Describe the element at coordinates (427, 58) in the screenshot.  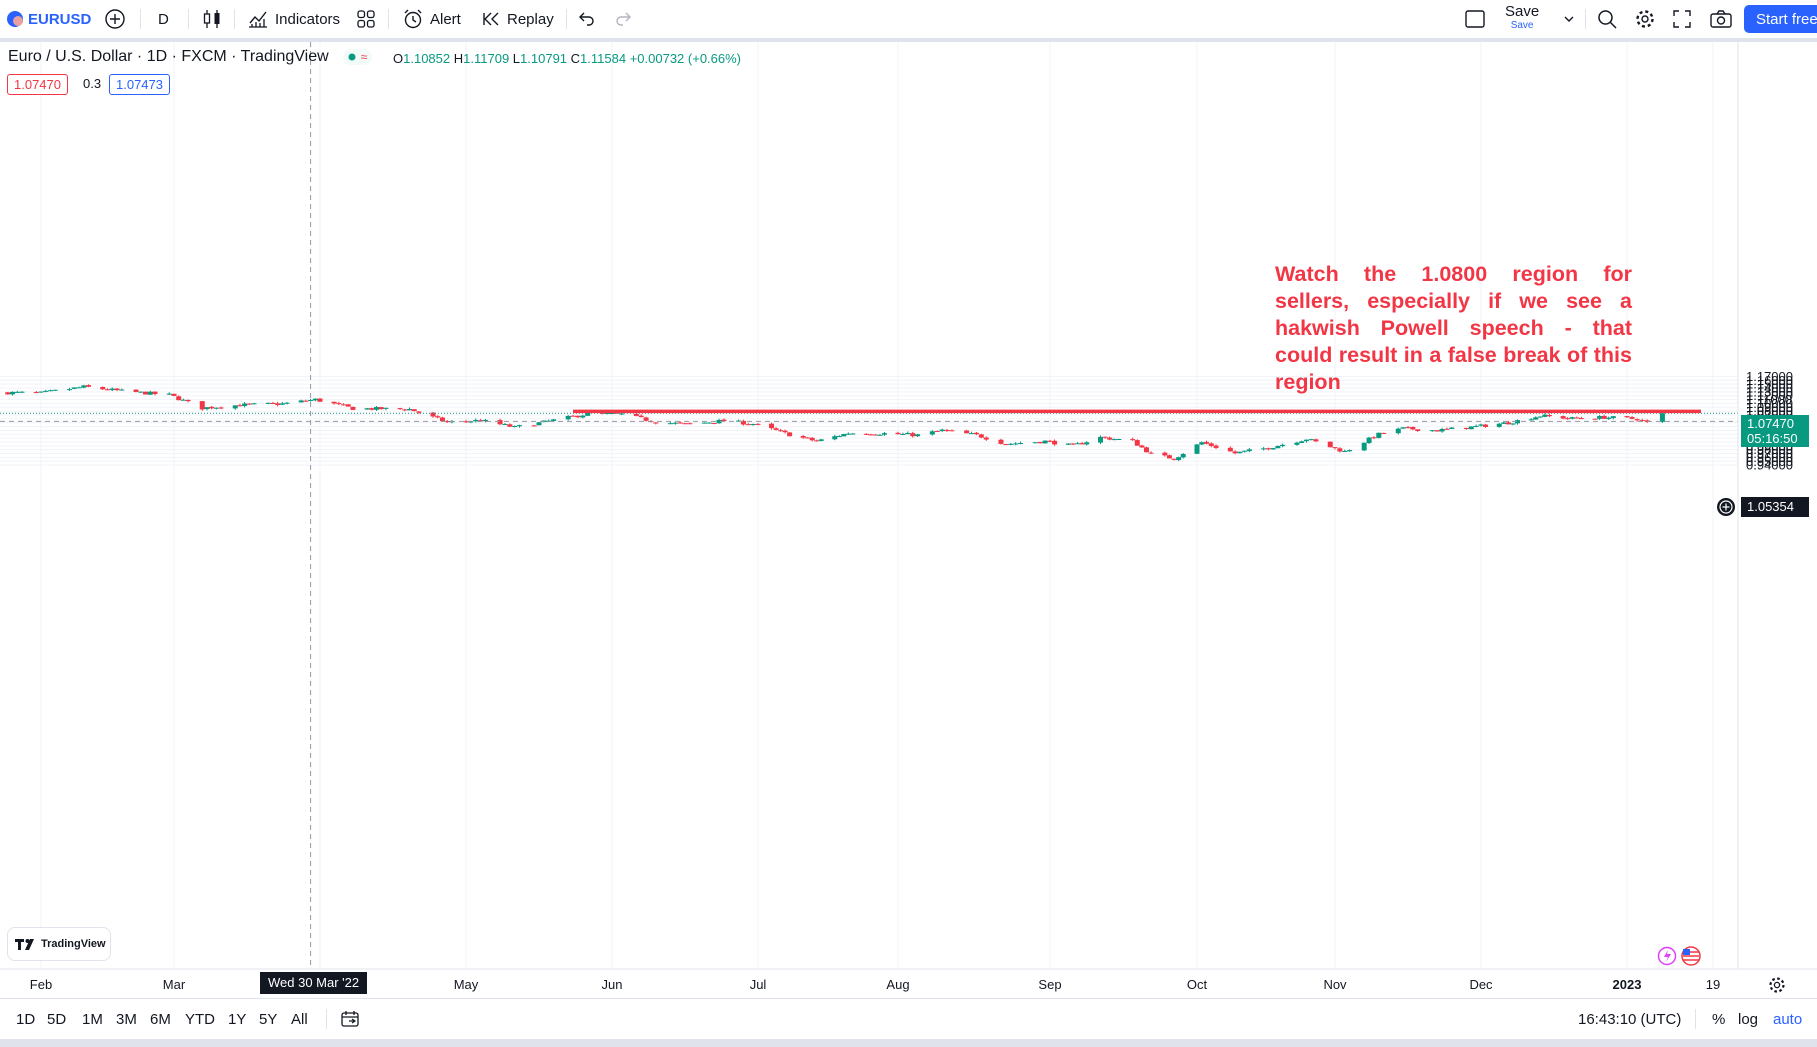
I see `open-value: 1.10852` at that location.